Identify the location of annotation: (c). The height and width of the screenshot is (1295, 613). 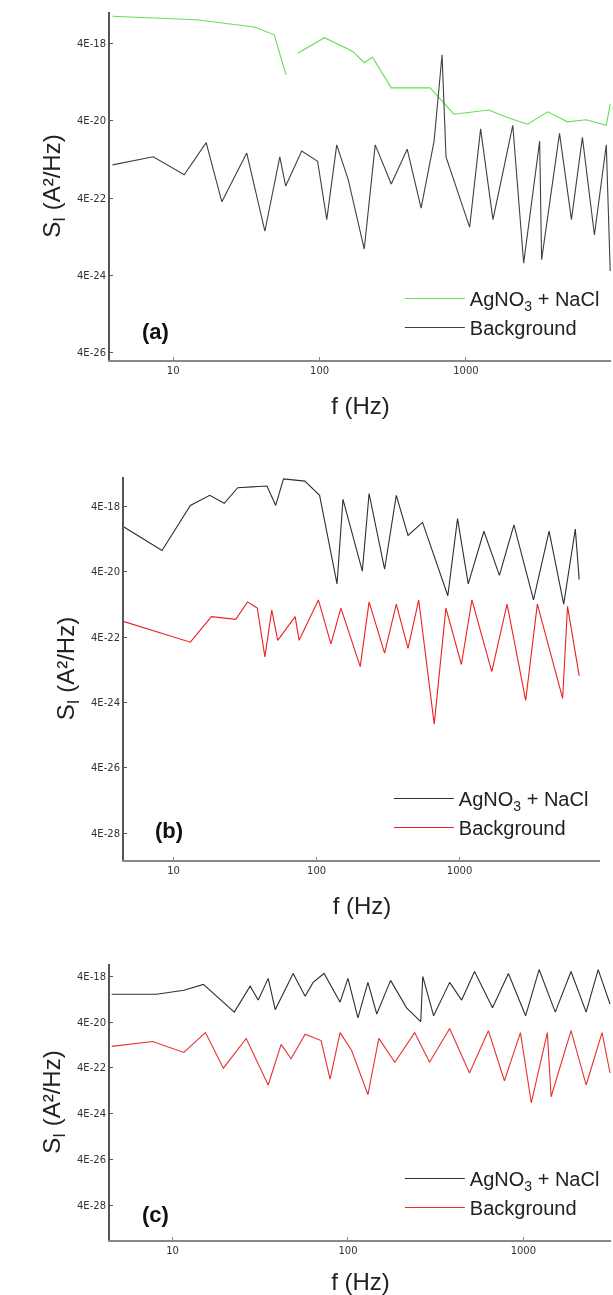
(155, 1214).